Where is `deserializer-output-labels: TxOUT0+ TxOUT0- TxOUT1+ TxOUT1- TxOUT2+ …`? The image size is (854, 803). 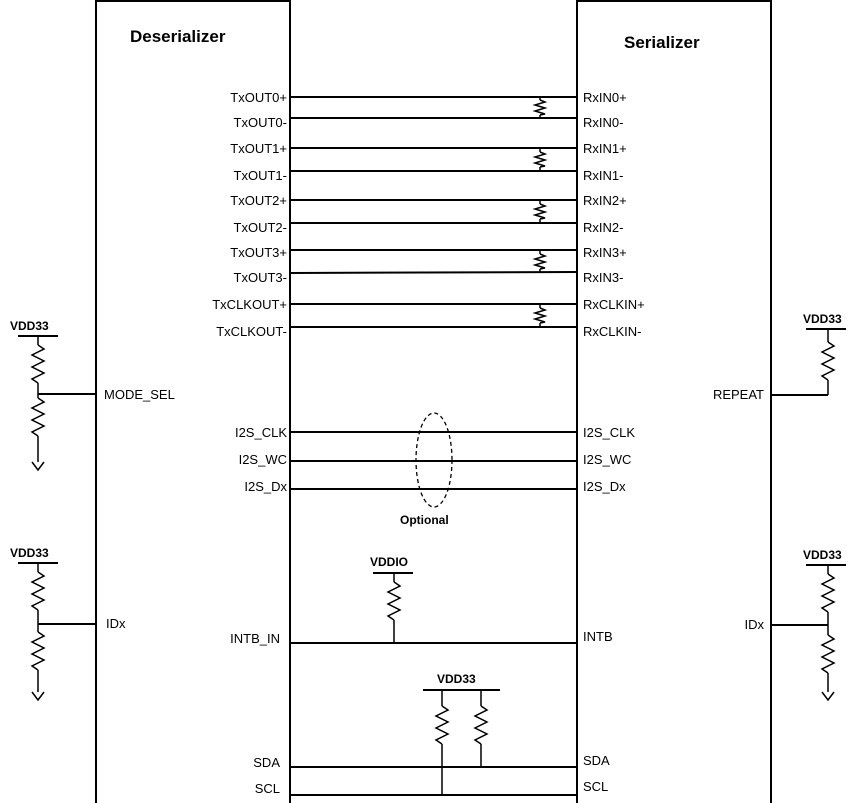
deserializer-output-labels: TxOUT0+ TxOUT0- TxOUT1+ TxOUT1- TxOUT2+ … is located at coordinates (249, 214).